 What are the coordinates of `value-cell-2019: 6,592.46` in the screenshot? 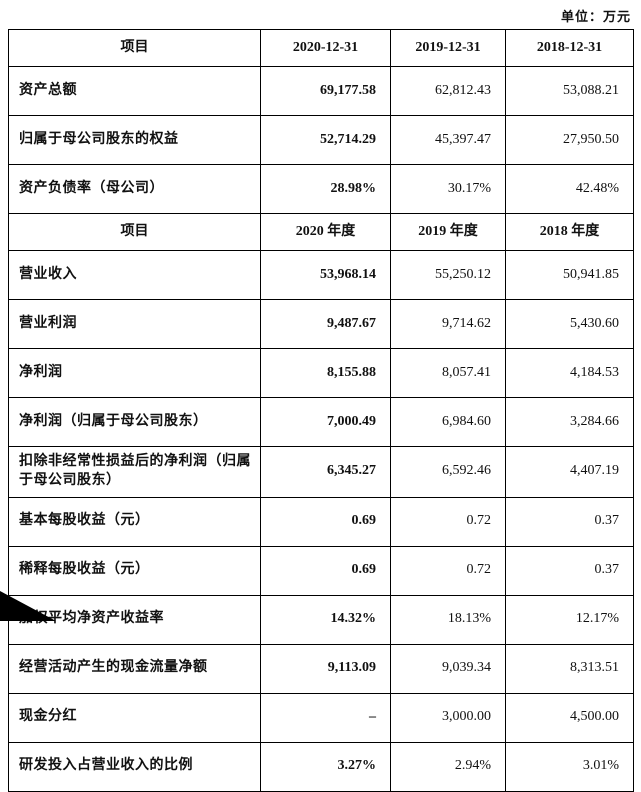 It's located at (448, 472).